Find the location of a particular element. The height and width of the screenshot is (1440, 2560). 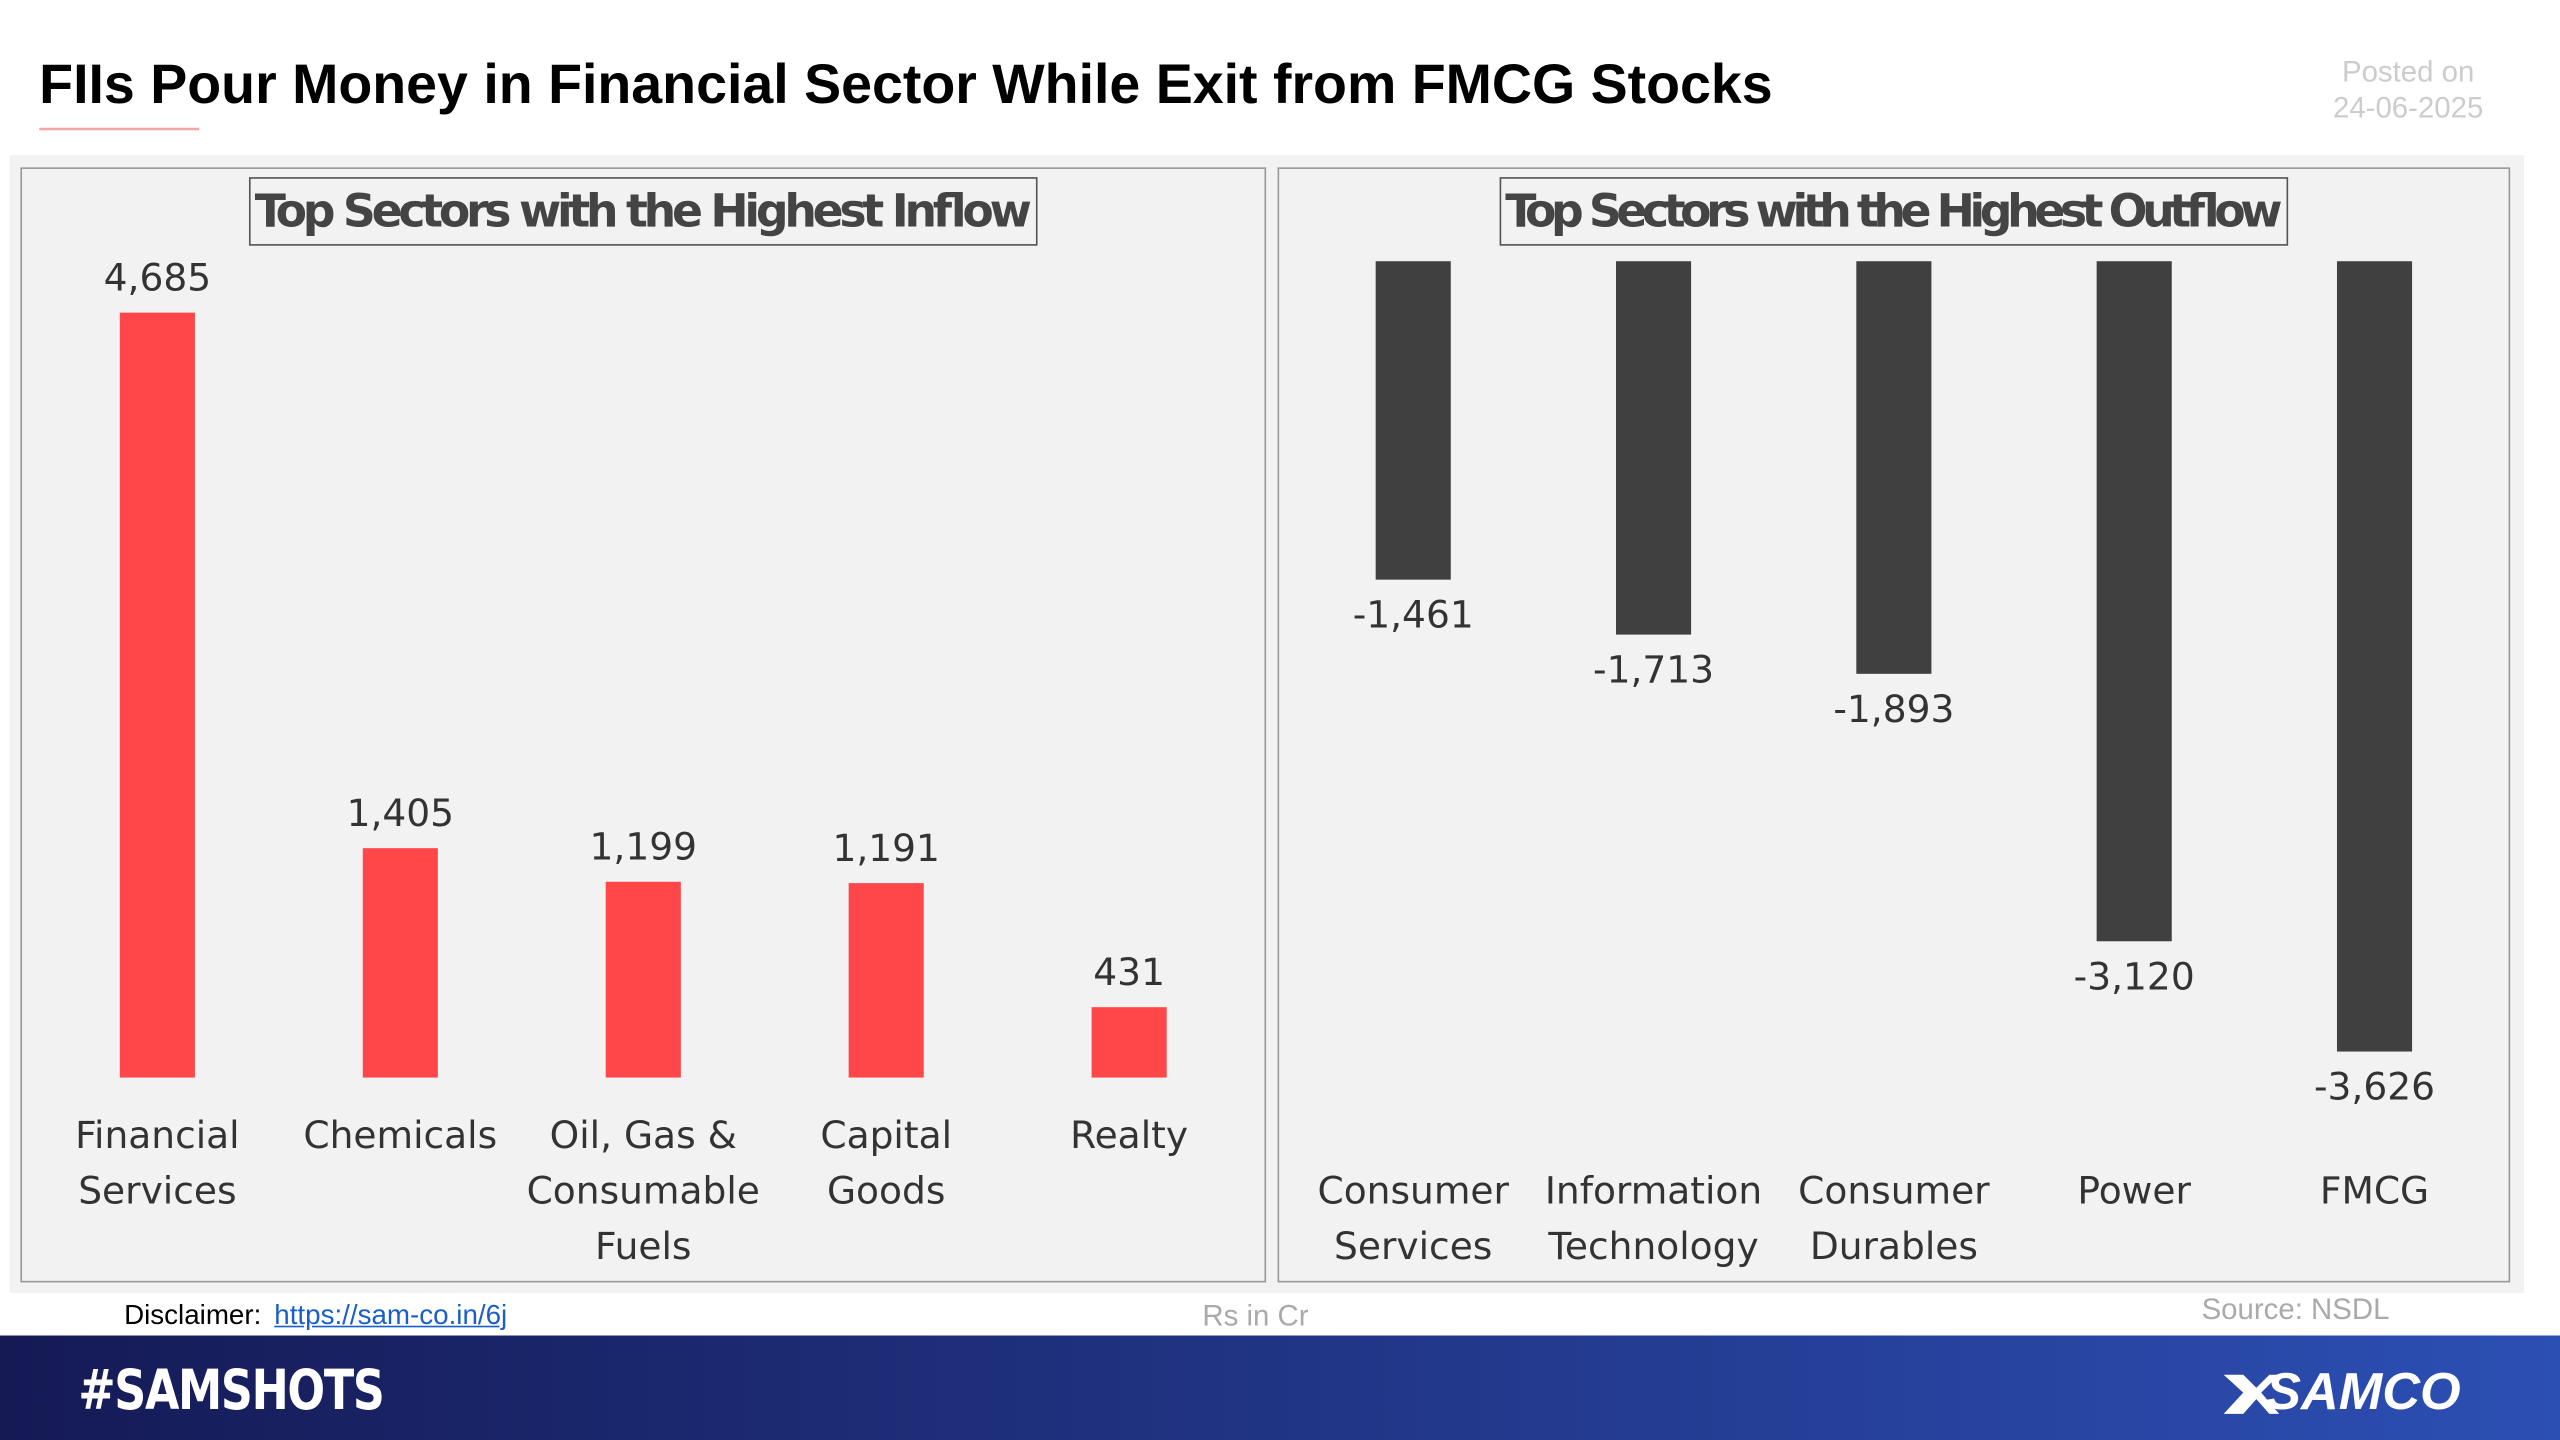

data-label: 4,685 is located at coordinates (158, 277).